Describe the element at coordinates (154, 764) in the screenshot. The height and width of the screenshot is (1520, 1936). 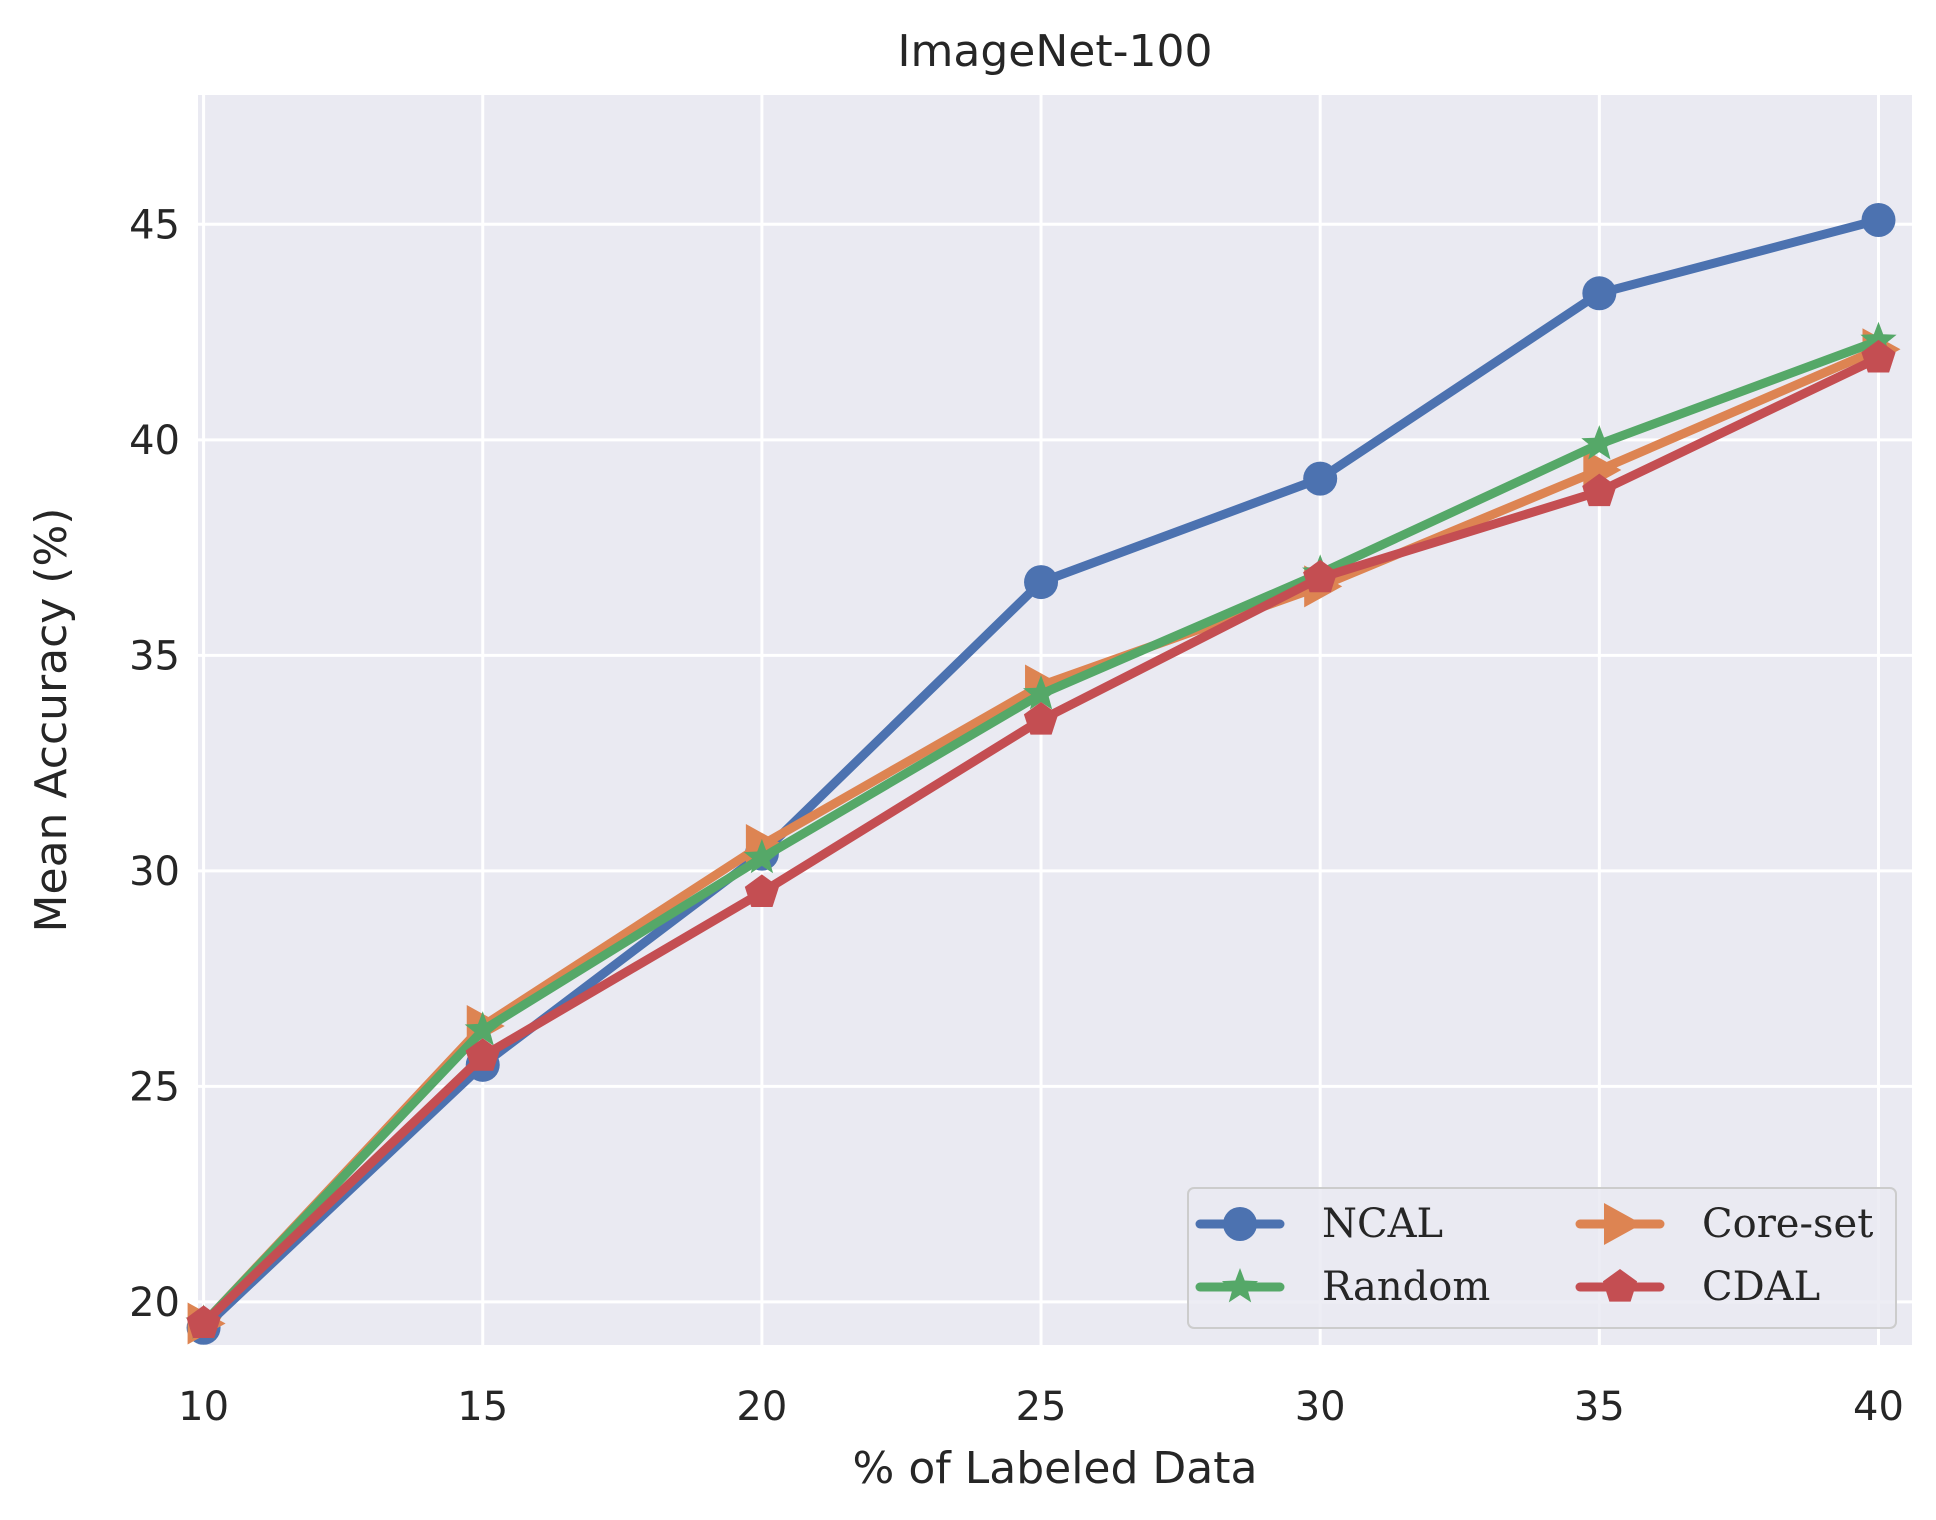
I see `y-ticks: 20 25 30 35 40 45` at that location.